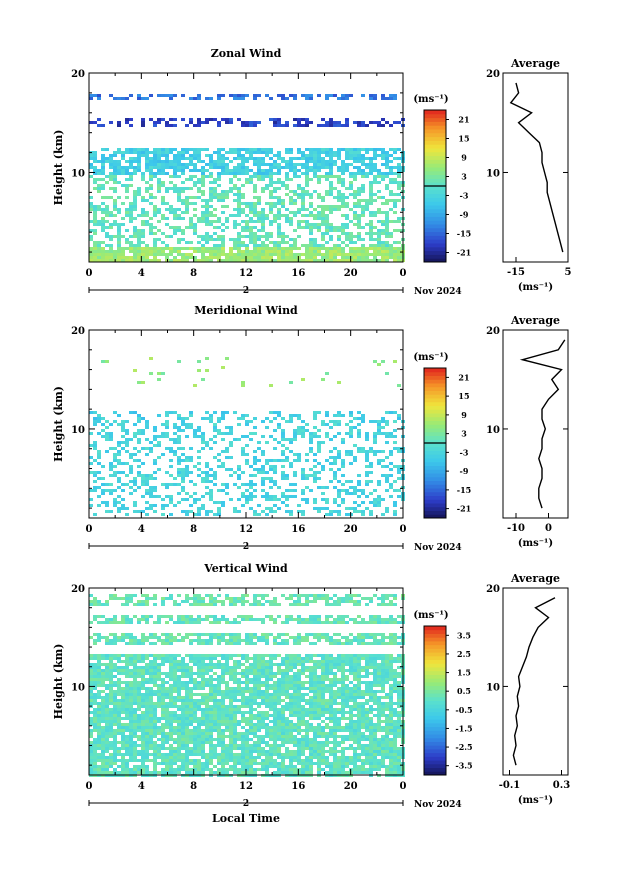 The height and width of the screenshot is (873, 619). Describe the element at coordinates (58, 424) in the screenshot. I see `y-axis-label: Height (km)` at that location.